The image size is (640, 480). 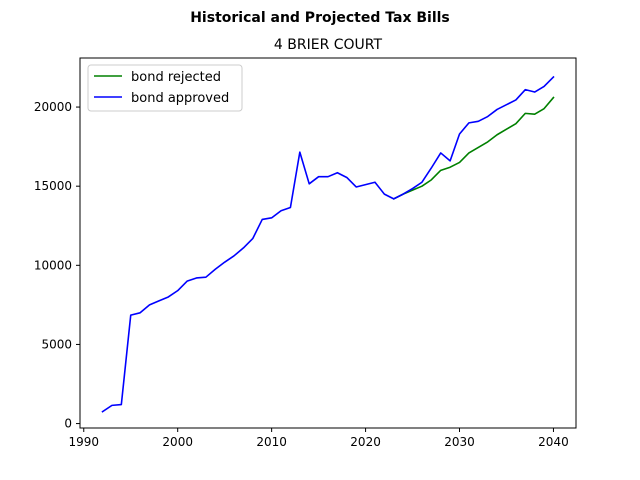 I want to click on legend-label-bond-approved: bond approved, so click(x=180, y=98).